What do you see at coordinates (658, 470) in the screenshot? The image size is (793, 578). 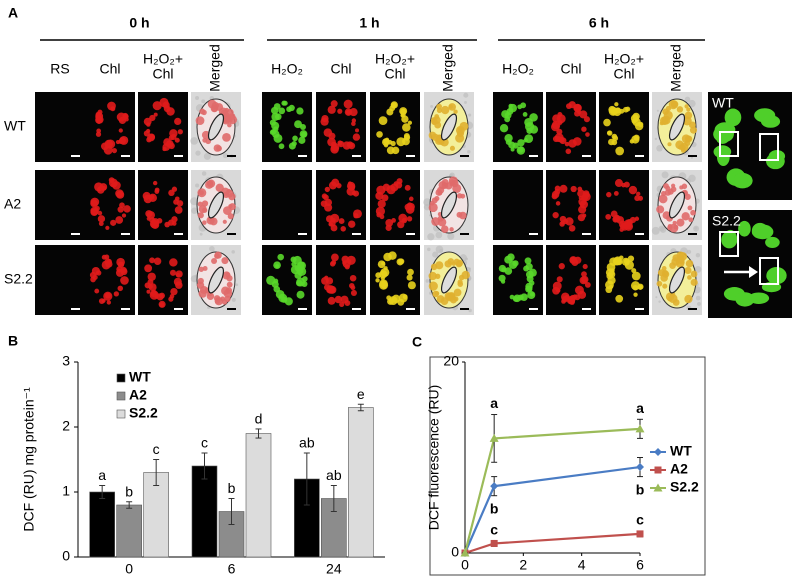 I see `marker` at bounding box center [658, 470].